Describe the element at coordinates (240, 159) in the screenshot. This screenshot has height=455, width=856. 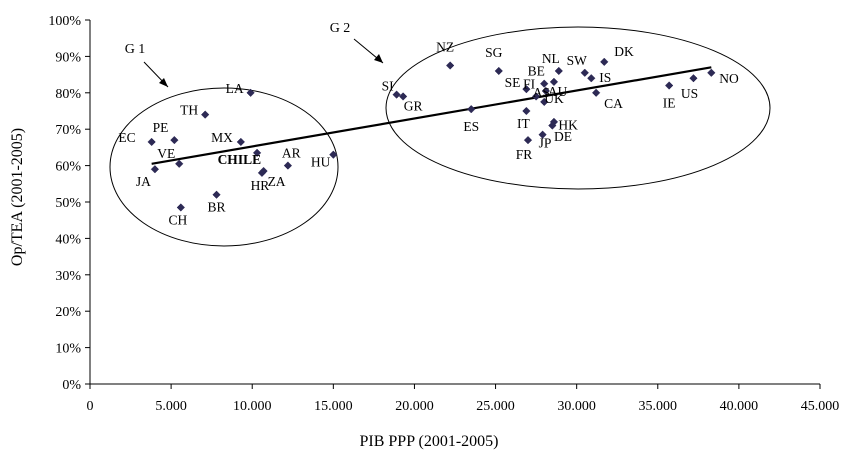
I see `point-label: CHILE` at that location.